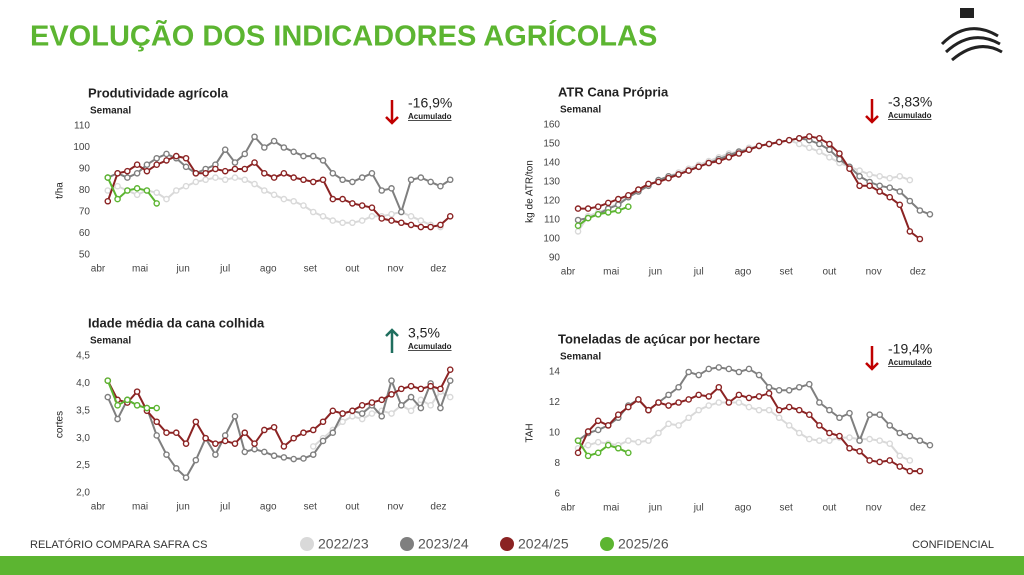 The image size is (1024, 575). Describe the element at coordinates (279, 428) in the screenshot. I see `series-line` at that location.